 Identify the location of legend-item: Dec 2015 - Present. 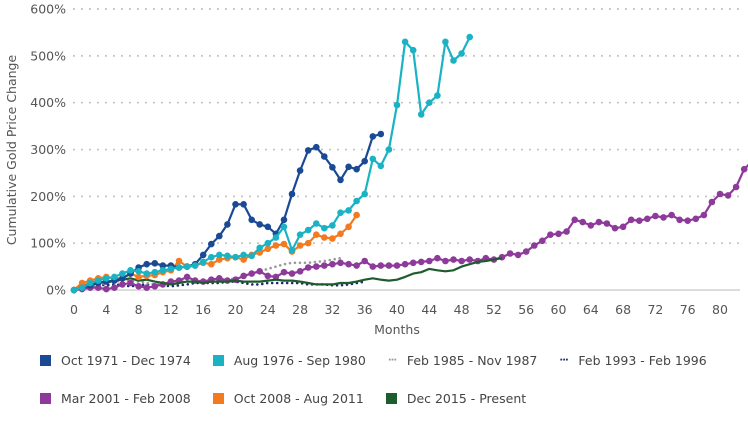
(456, 398).